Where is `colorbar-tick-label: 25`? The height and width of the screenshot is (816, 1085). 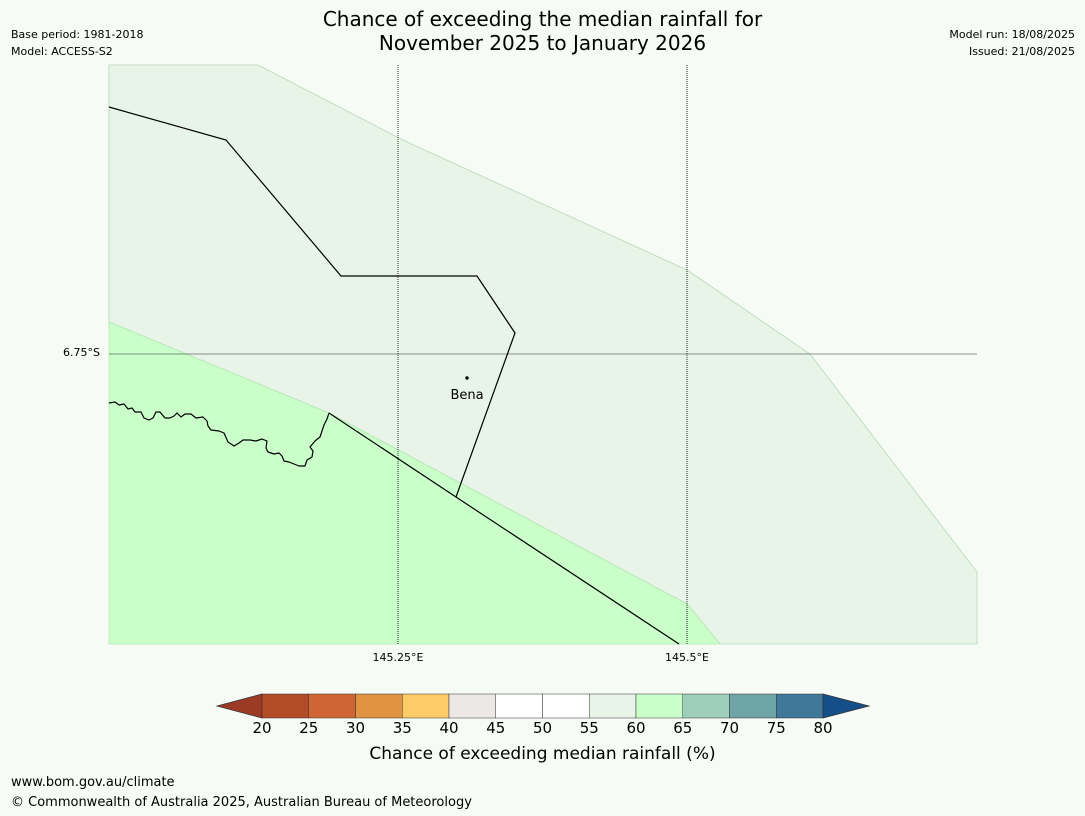 colorbar-tick-label: 25 is located at coordinates (309, 728).